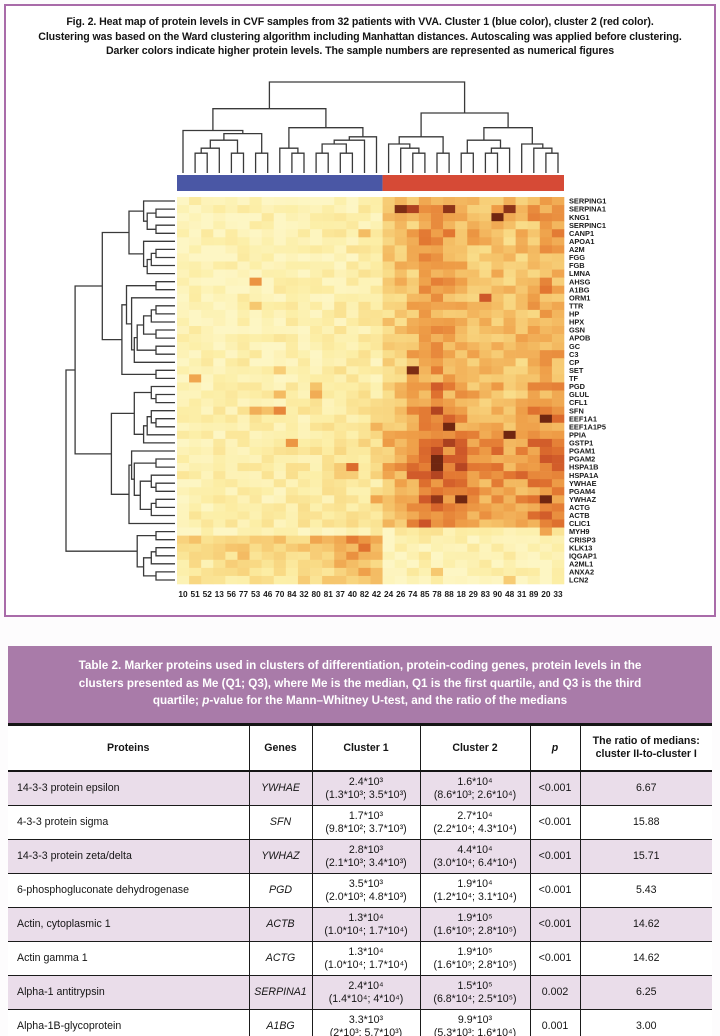  Describe the element at coordinates (579, 507) in the screenshot. I see `heatmap-row-label: ACTG` at that location.